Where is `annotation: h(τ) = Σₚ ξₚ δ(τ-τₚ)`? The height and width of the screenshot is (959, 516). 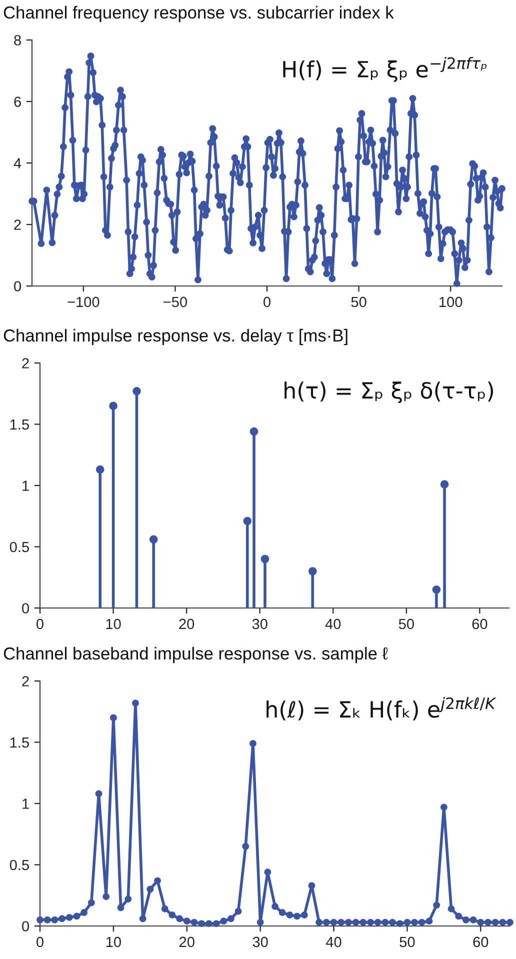
annotation: h(τ) = Σₚ ξₚ δ(τ-τₚ) is located at coordinates (389, 393).